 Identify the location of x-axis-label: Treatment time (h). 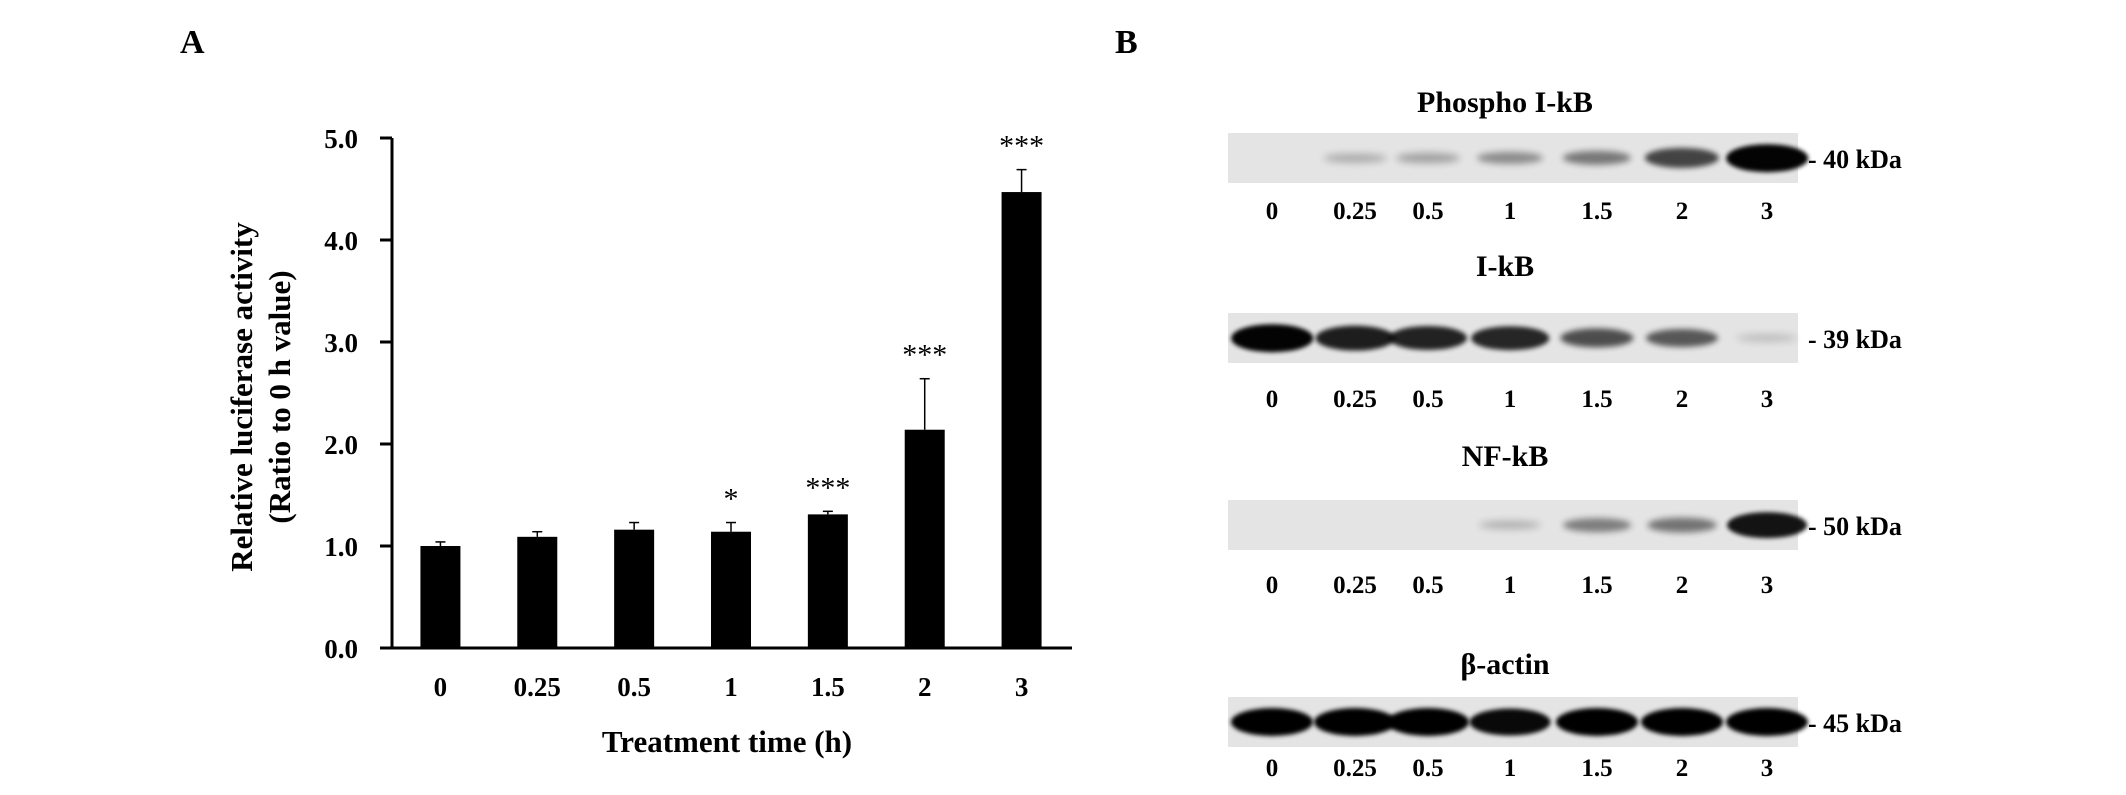
(727, 741).